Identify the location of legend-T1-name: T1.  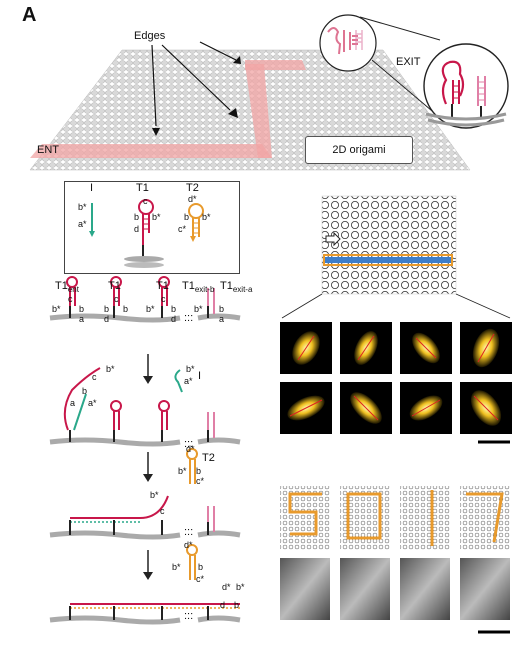
(142, 188).